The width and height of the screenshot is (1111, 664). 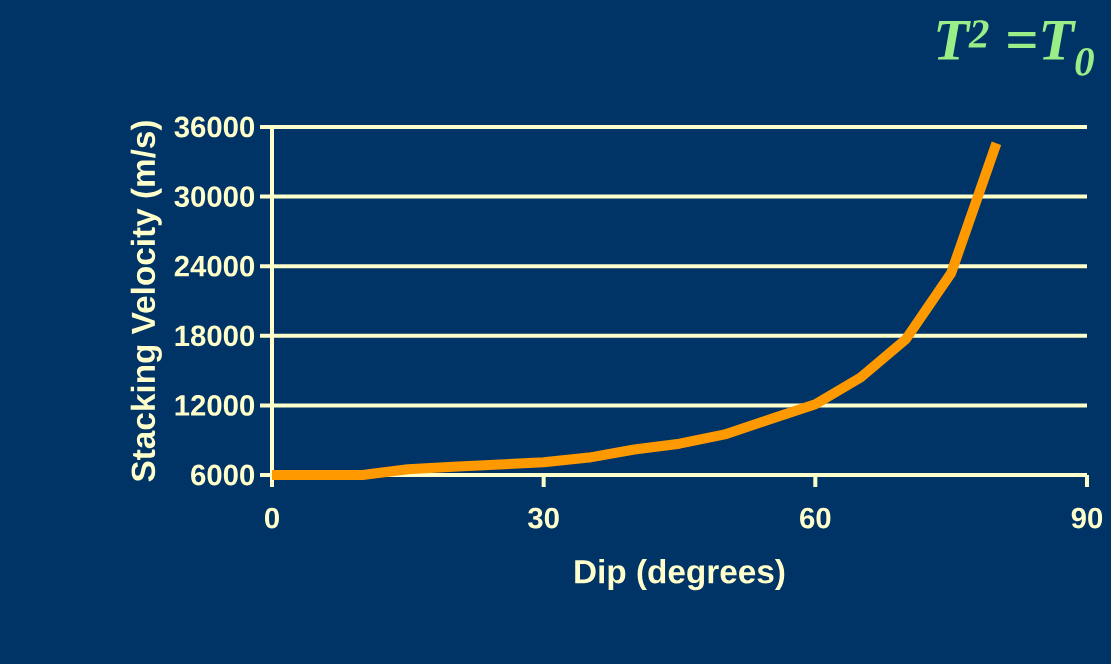 What do you see at coordinates (146, 301) in the screenshot?
I see `y-axis-title: Stacking Velocity (m/s)` at bounding box center [146, 301].